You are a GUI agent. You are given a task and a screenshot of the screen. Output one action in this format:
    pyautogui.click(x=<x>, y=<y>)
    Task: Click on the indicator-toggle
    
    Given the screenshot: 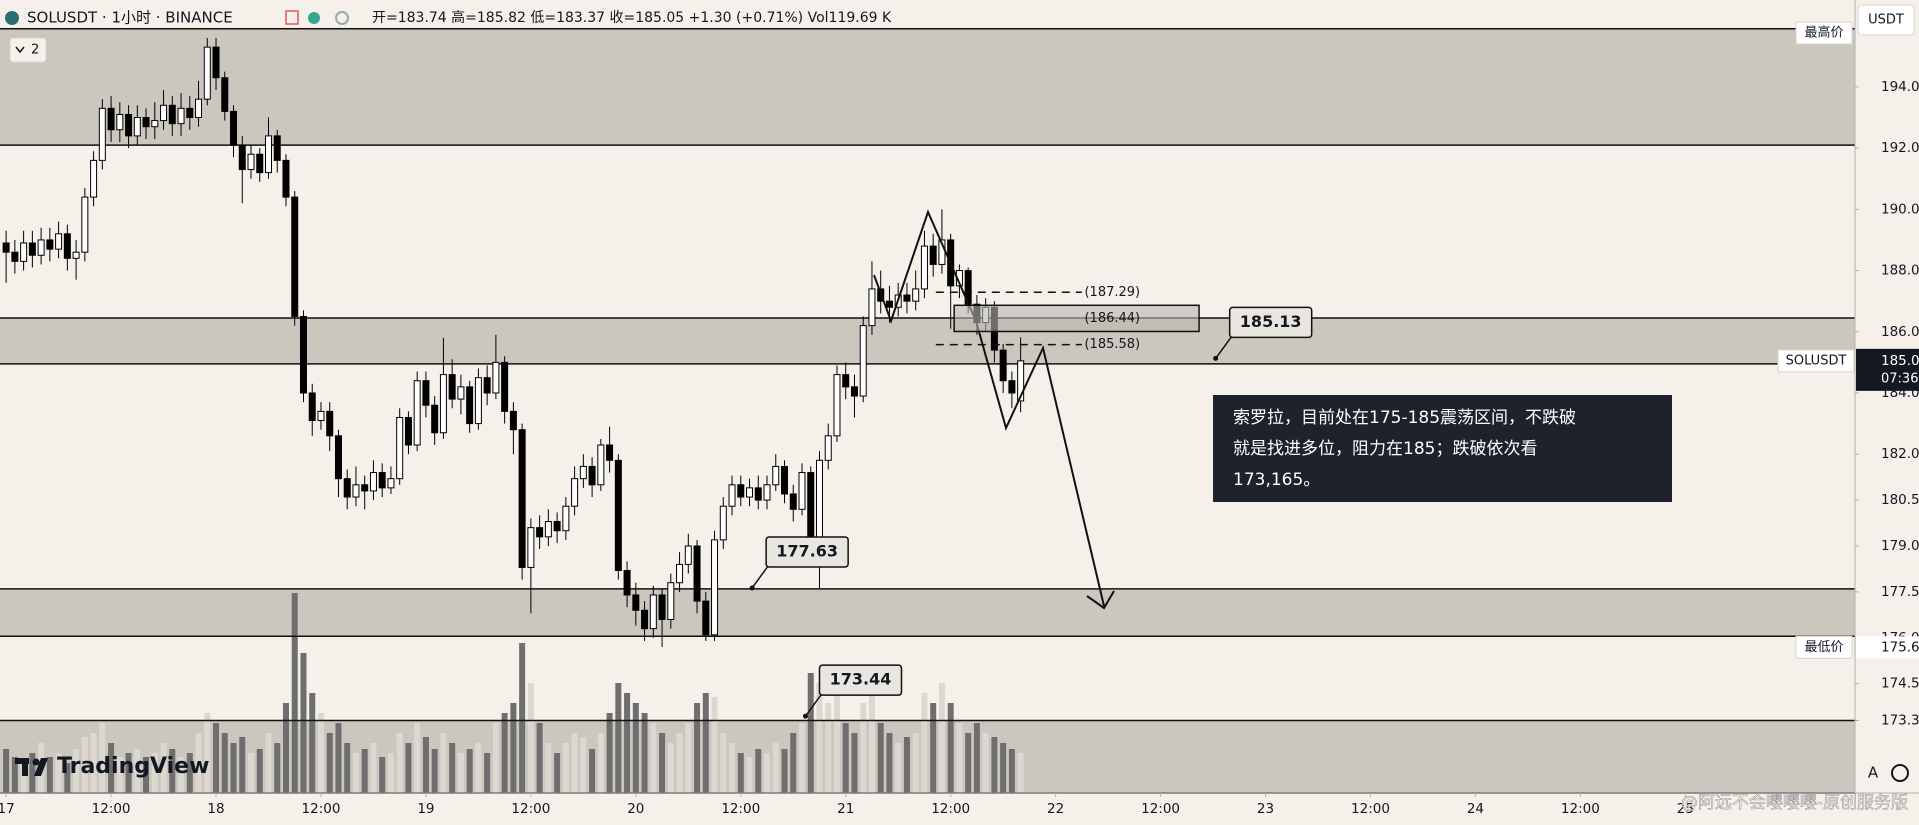 What is the action you would take?
    pyautogui.click(x=28, y=50)
    